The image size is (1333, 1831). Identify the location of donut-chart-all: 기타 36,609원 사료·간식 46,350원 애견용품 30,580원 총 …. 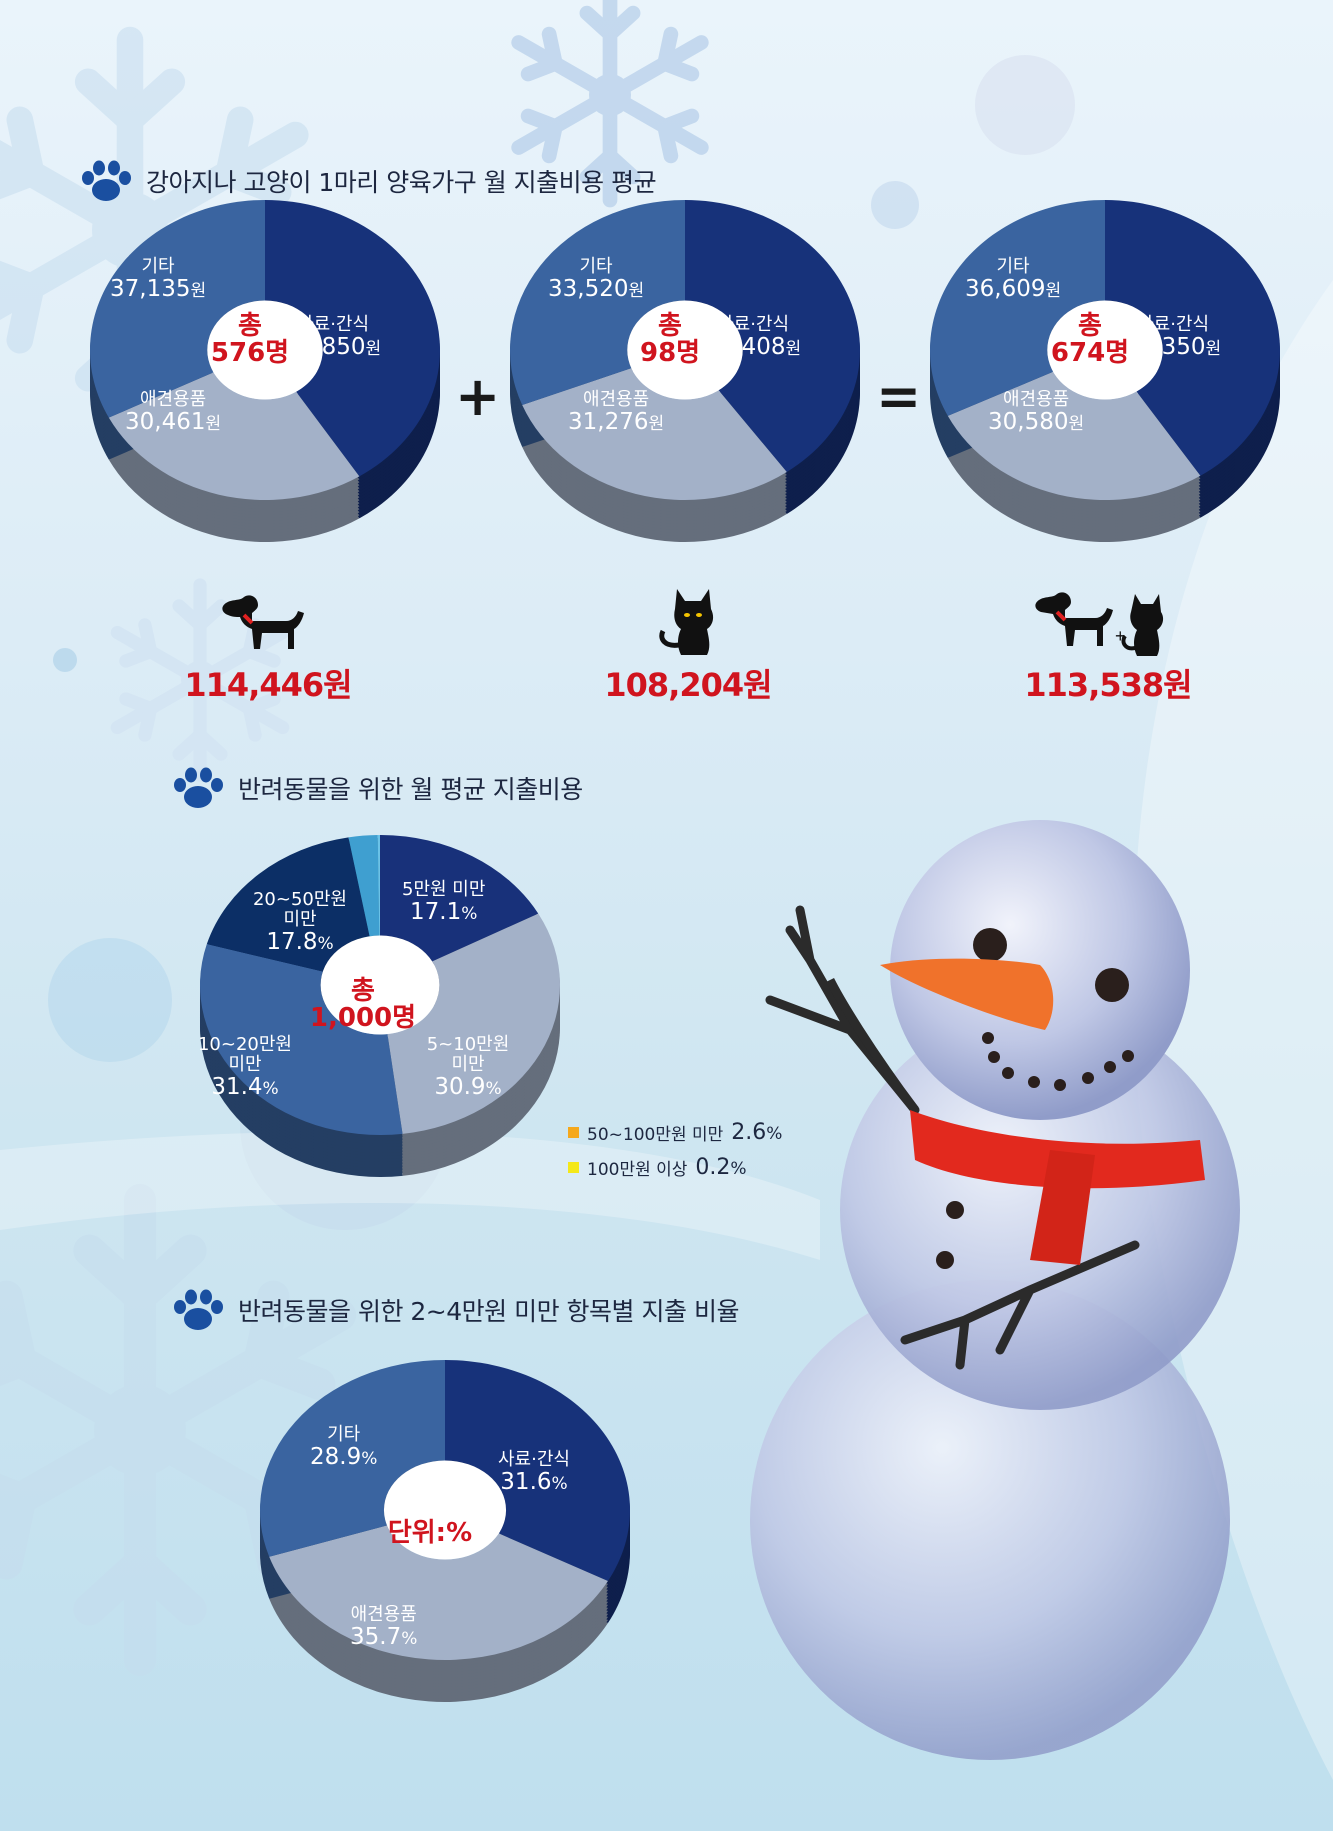
(1105, 390).